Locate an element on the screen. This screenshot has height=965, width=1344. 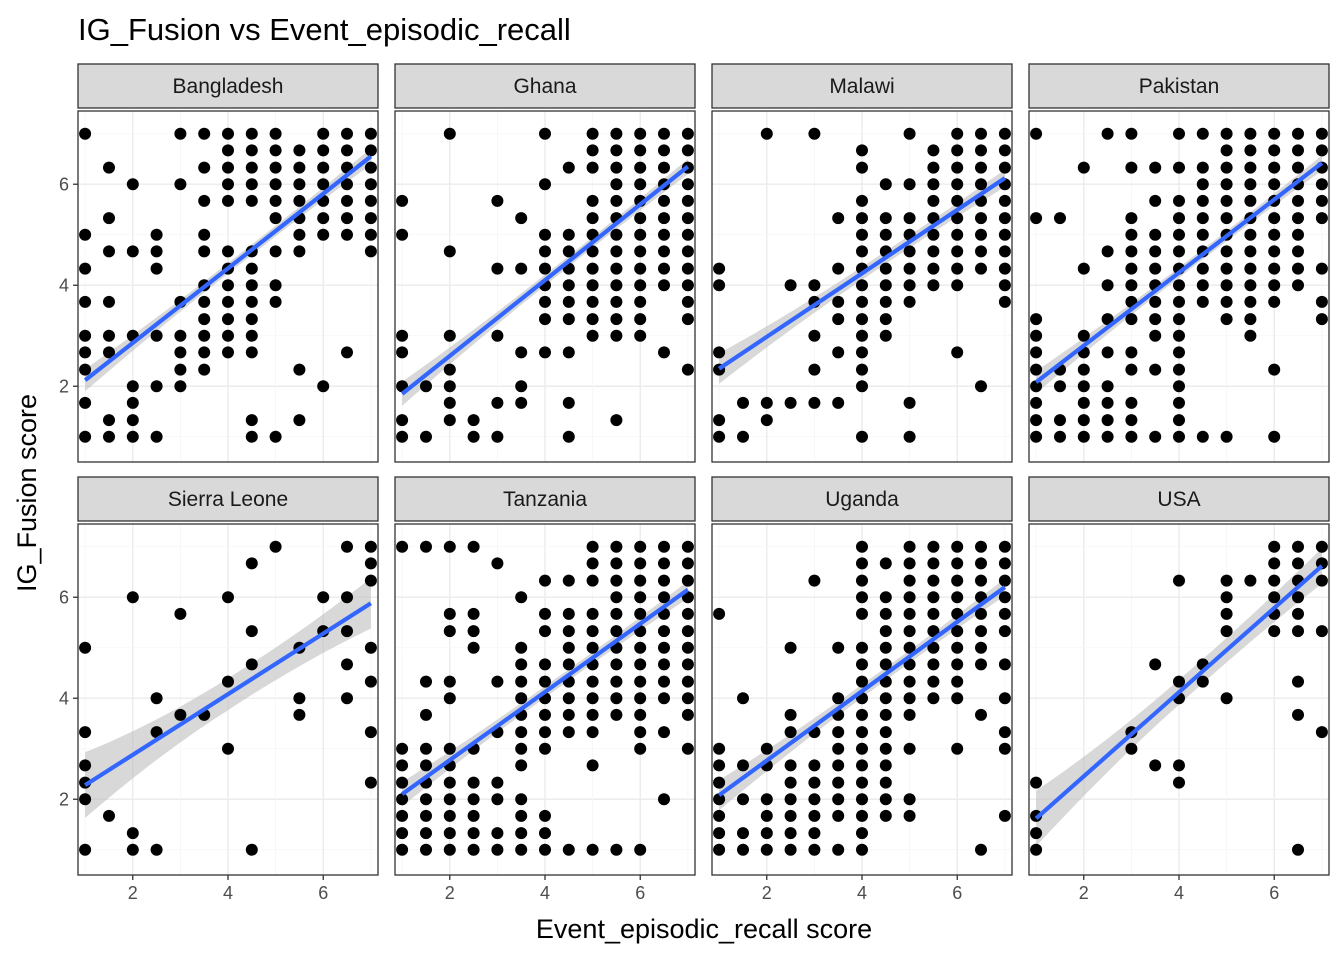
x-tick-label: 6 is located at coordinates (323, 893).